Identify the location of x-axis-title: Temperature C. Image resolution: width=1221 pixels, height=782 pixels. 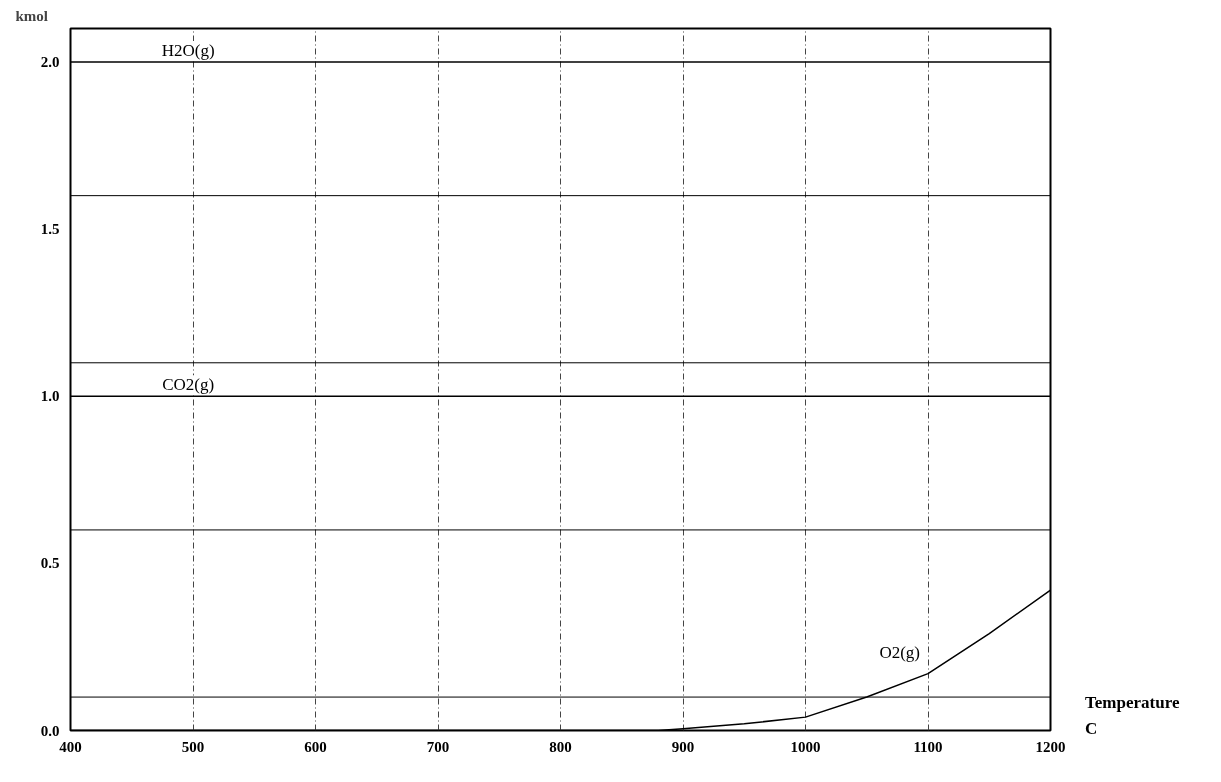
(1132, 716).